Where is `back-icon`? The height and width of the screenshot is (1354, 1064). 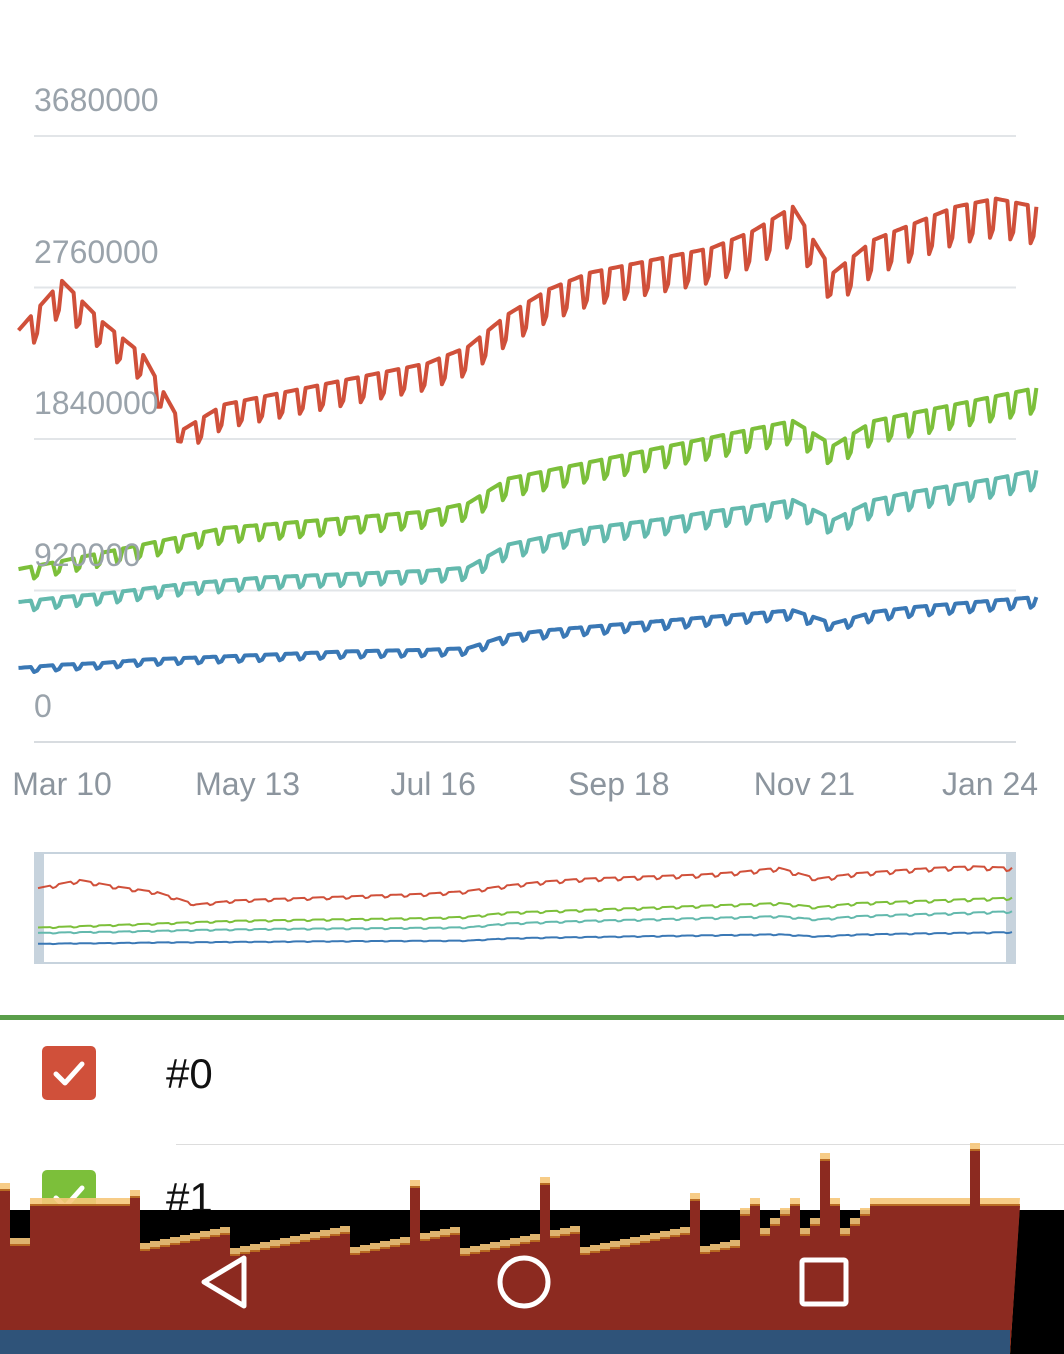 back-icon is located at coordinates (224, 1282).